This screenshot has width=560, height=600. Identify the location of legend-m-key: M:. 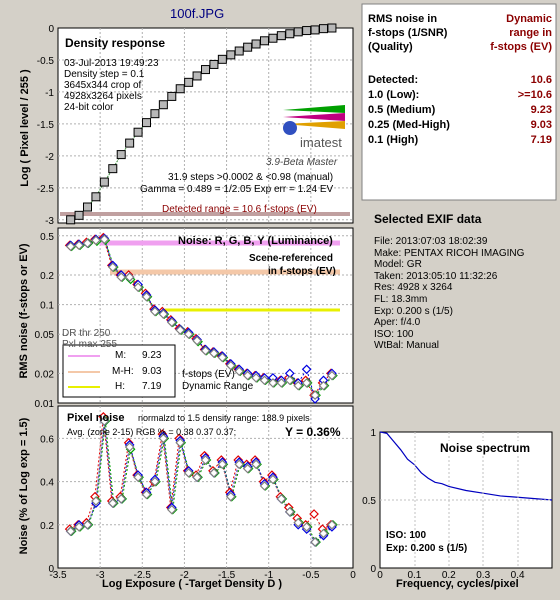
(121, 355).